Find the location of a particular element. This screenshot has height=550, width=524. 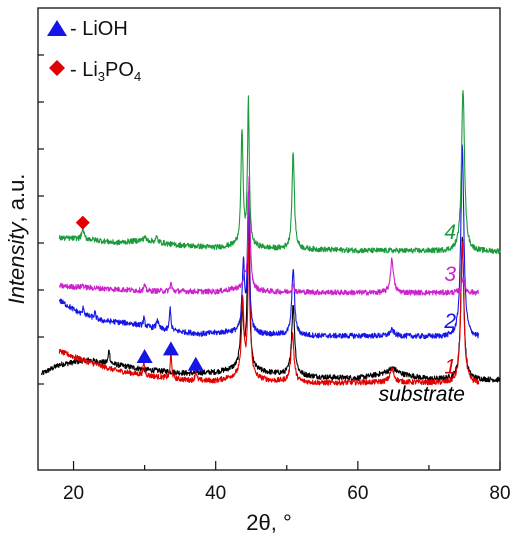

li3po4-peak-marker is located at coordinates (82, 222).